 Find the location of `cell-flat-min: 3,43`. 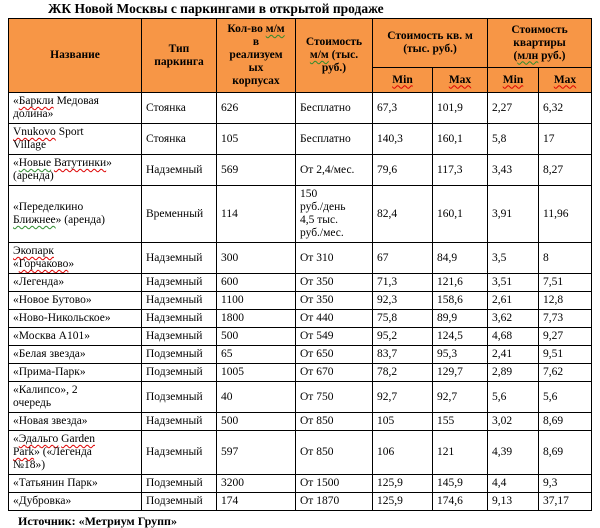

cell-flat-min: 3,43 is located at coordinates (513, 170).